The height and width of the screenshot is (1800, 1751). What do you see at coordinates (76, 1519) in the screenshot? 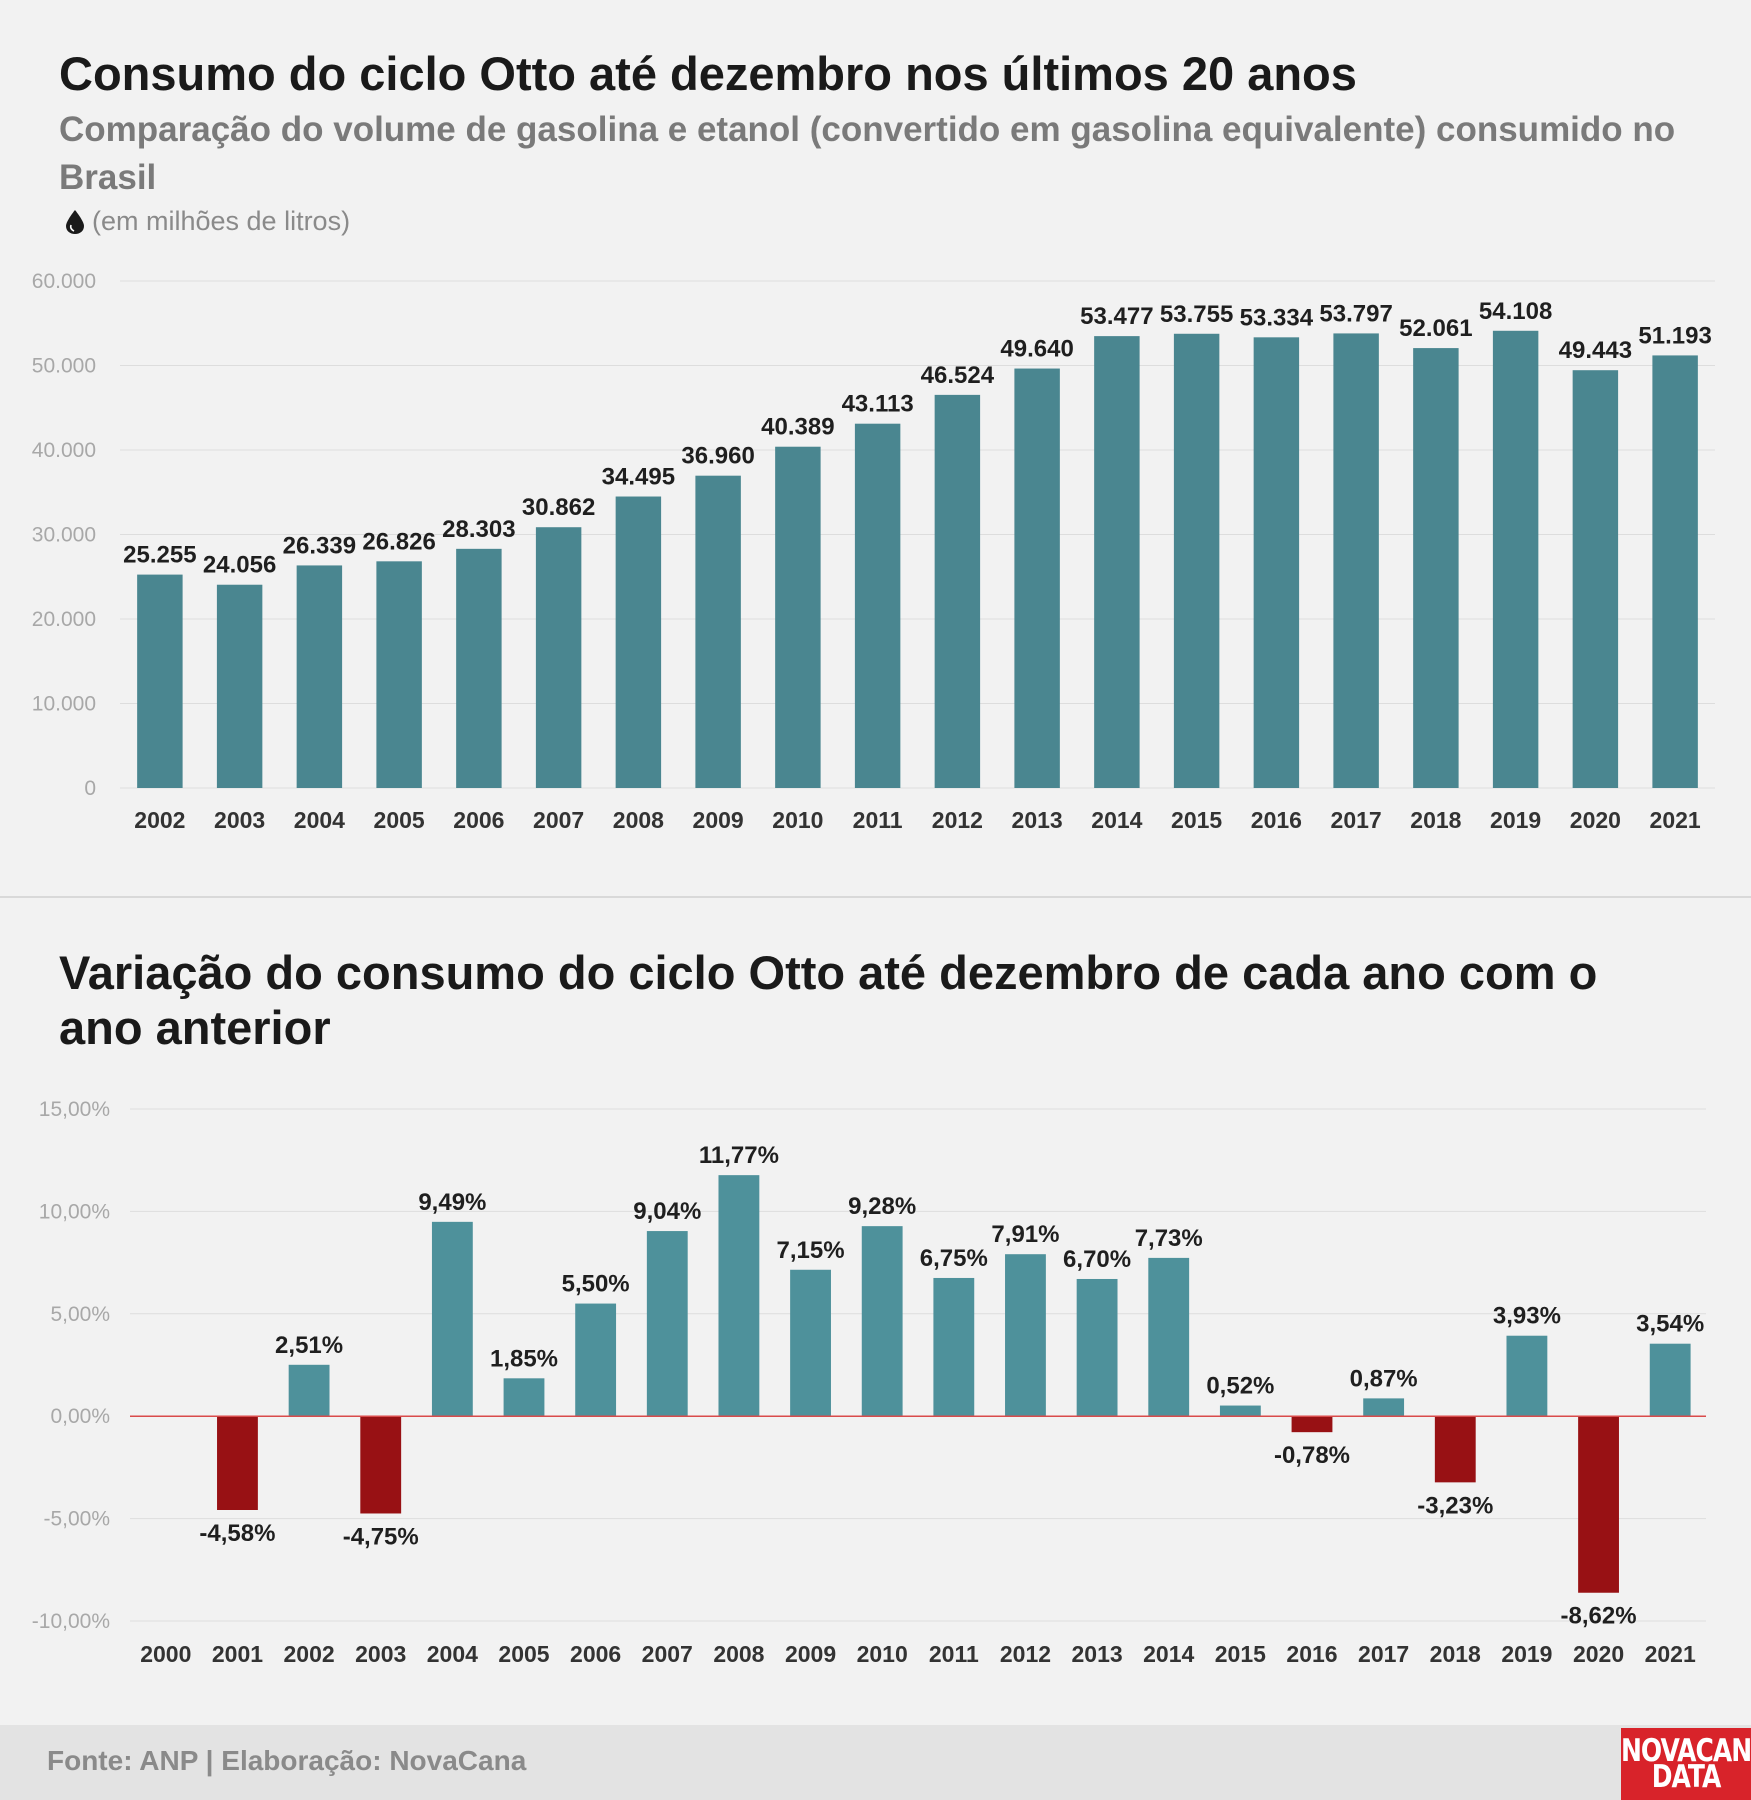
I see `y-tick-label: -5,00%` at bounding box center [76, 1519].